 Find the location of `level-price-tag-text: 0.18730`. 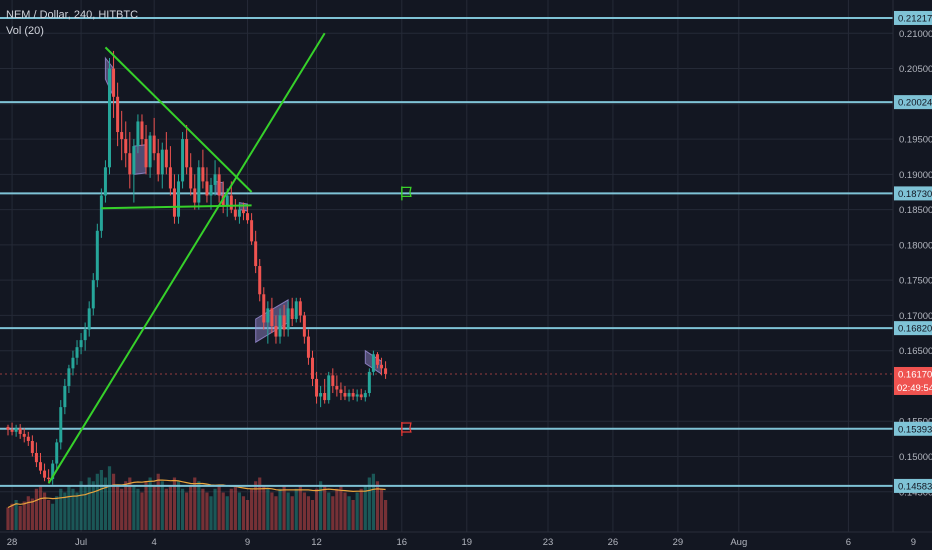

level-price-tag-text: 0.18730 is located at coordinates (915, 194).